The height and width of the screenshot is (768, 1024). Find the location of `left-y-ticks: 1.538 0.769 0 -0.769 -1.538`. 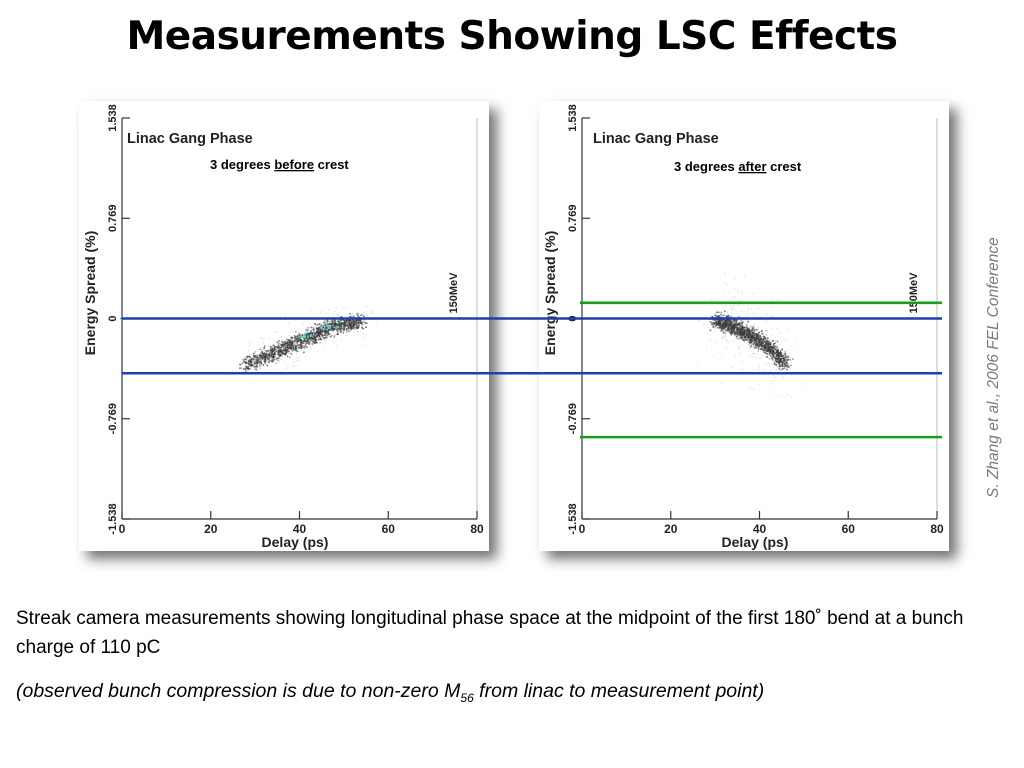

left-y-ticks: 1.538 0.769 0 -0.769 -1.538 is located at coordinates (118, 319).